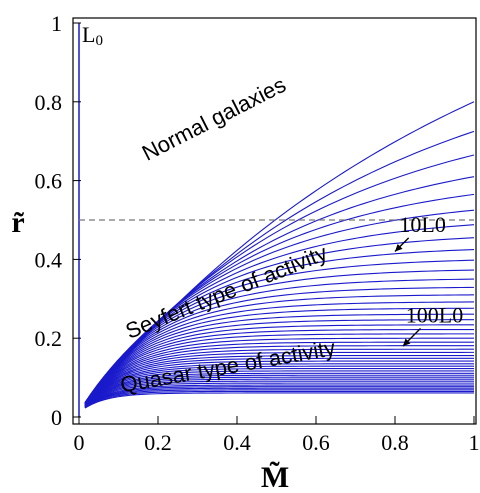 The height and width of the screenshot is (493, 480). Describe the element at coordinates (49, 102) in the screenshot. I see `y-tick-label-4: 0.8` at that location.